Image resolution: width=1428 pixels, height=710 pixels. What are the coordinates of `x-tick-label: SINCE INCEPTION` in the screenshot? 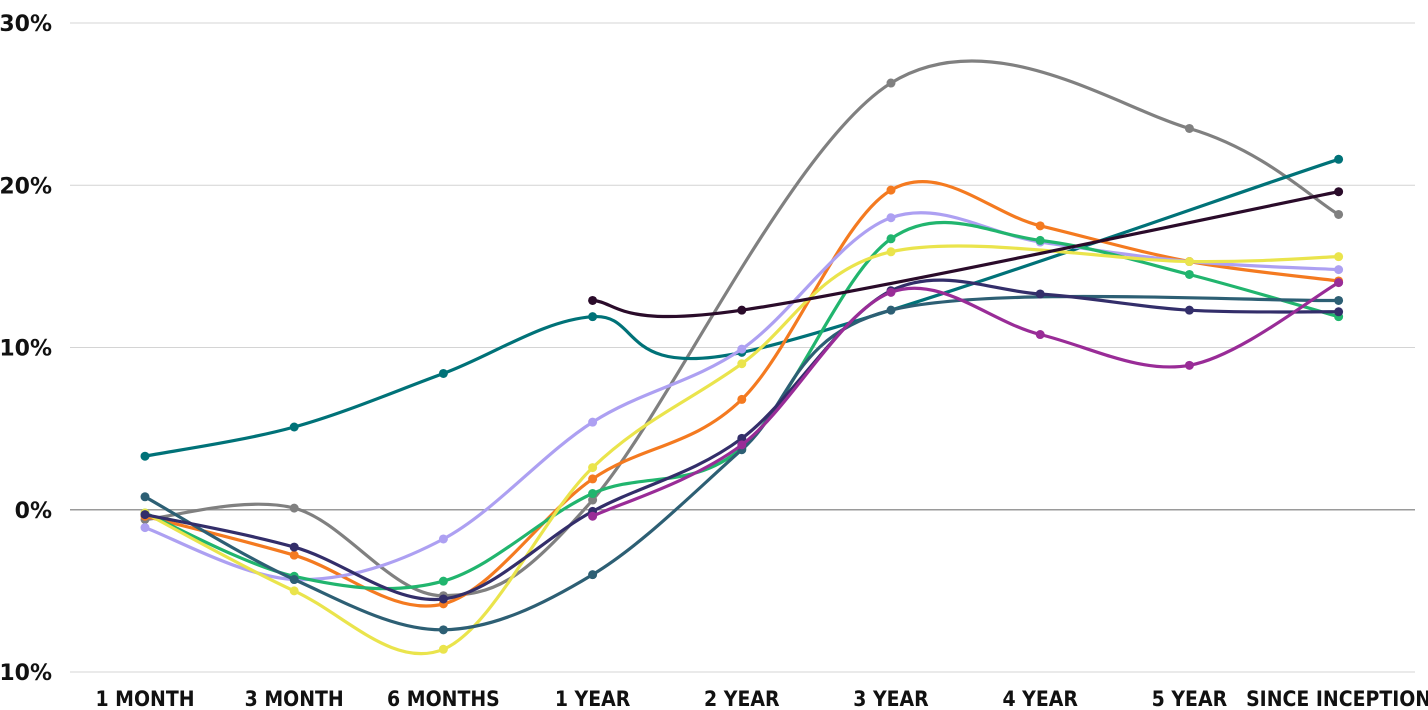 It's located at (1337, 698).